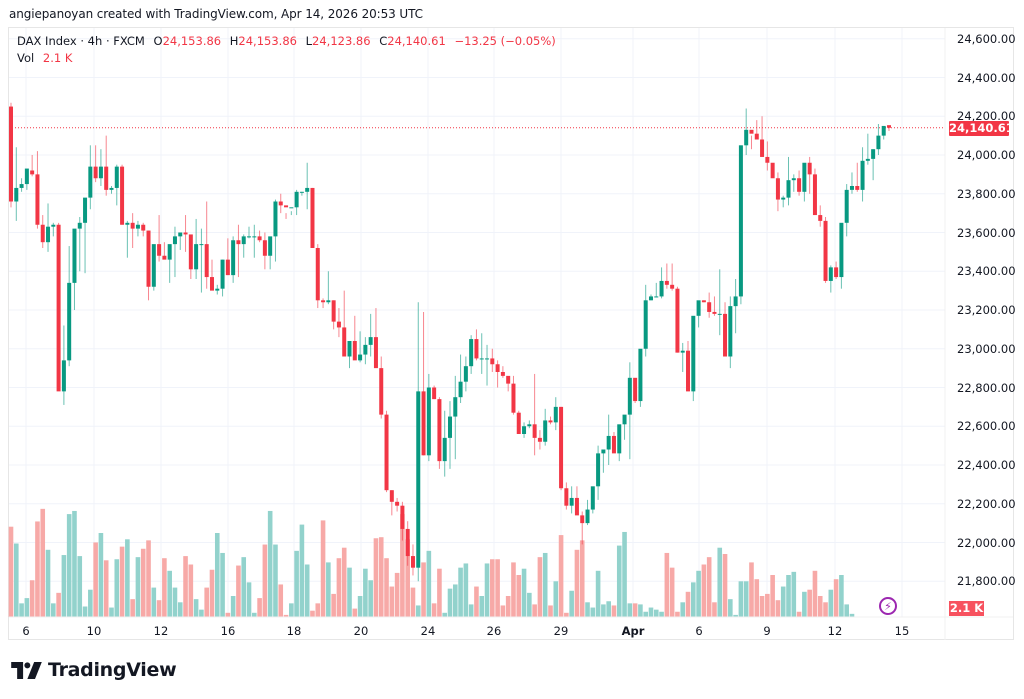 The image size is (1024, 699). I want to click on time-axis-label: 20, so click(361, 631).